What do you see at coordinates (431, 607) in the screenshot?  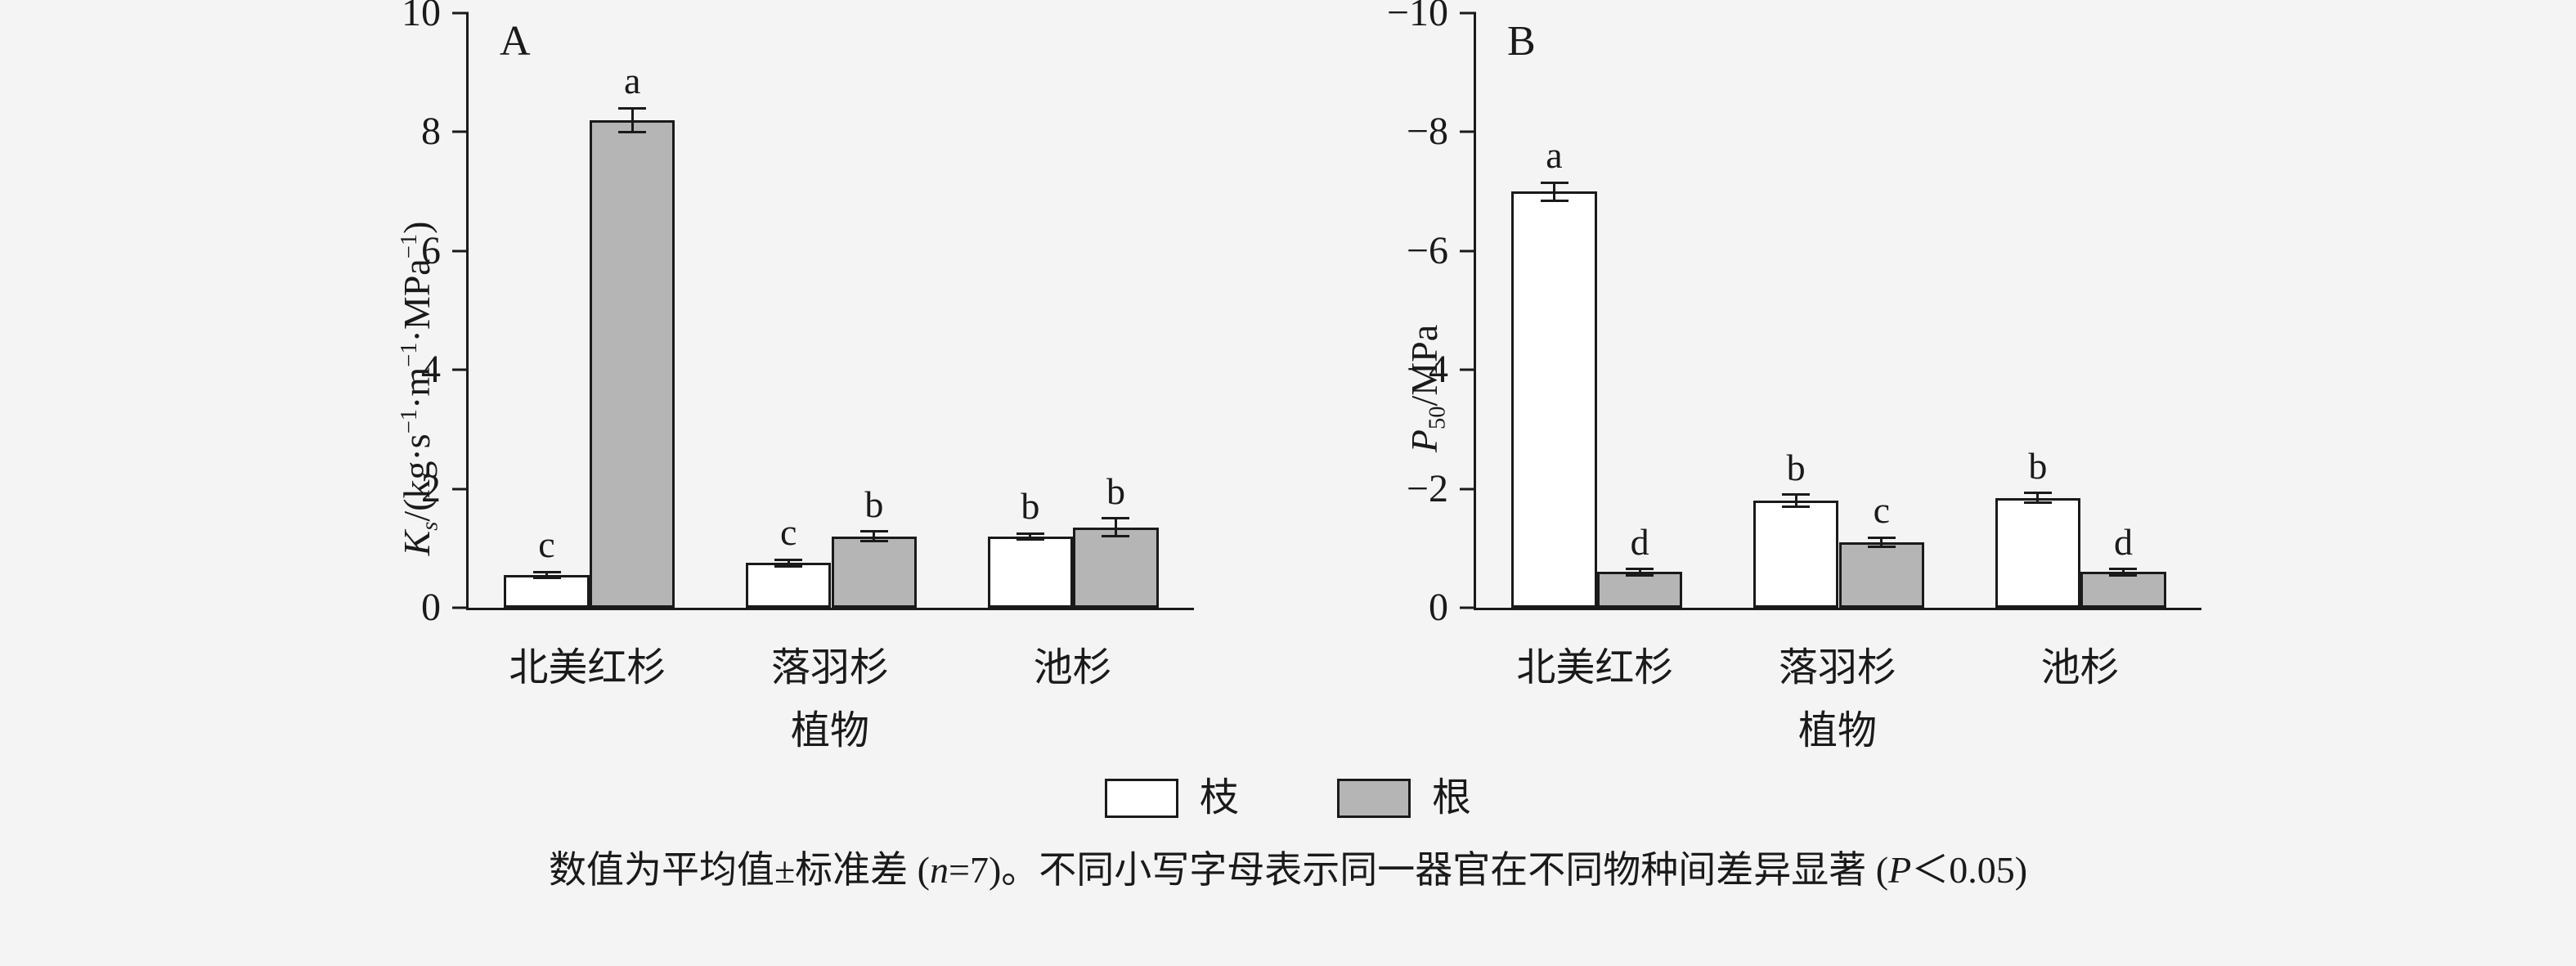 I see `y-tick-label: 0` at bounding box center [431, 607].